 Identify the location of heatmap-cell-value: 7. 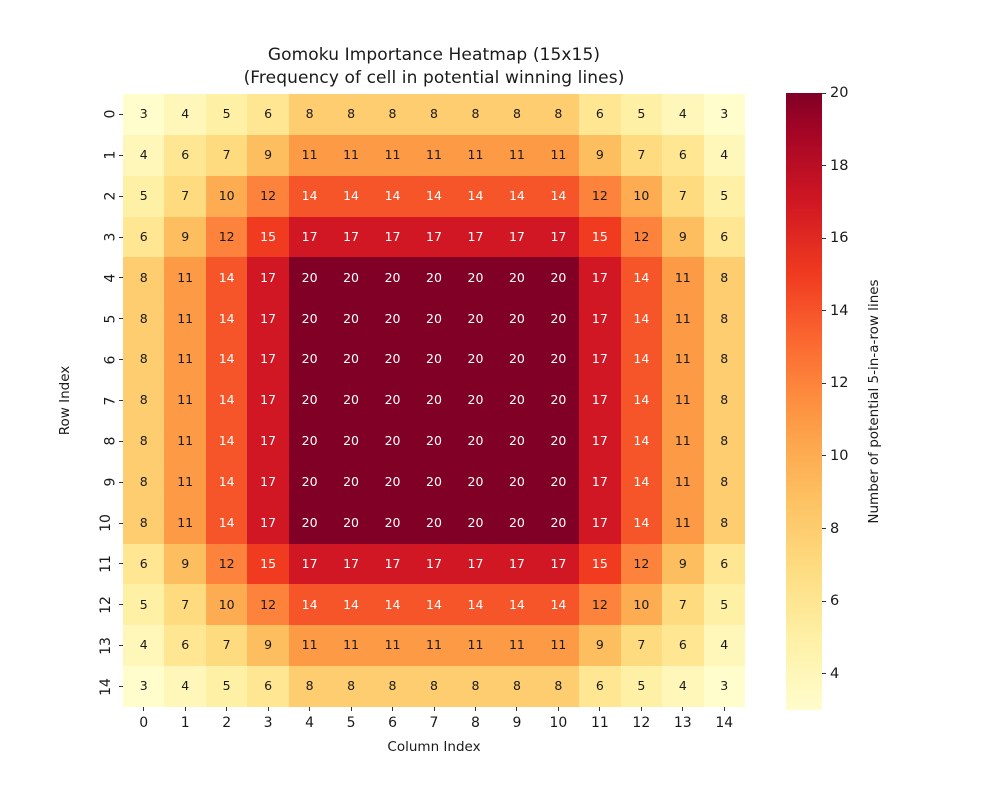
(185, 604).